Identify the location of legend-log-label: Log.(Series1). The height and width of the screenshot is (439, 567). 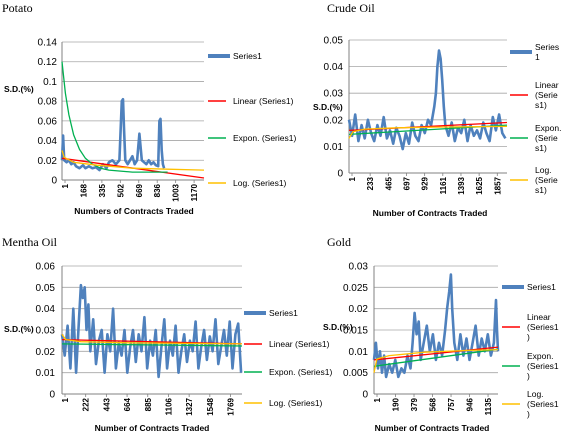
(543, 404).